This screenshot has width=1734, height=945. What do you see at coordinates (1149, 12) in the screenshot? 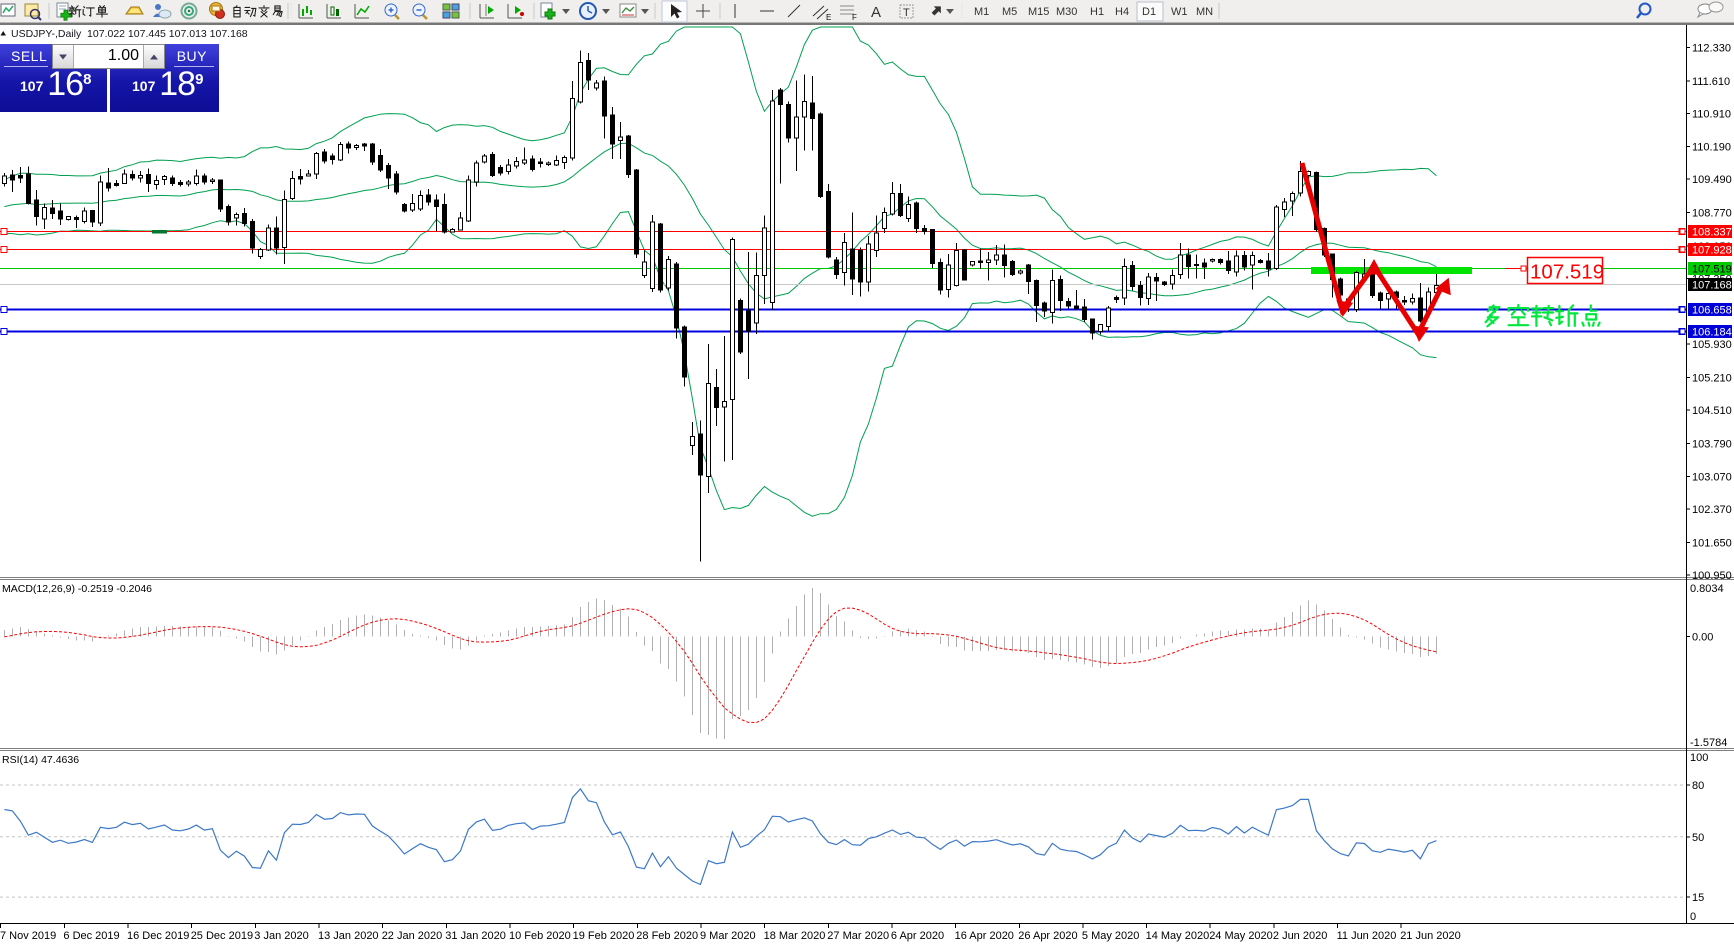
I see `svg-text: D1` at bounding box center [1149, 12].